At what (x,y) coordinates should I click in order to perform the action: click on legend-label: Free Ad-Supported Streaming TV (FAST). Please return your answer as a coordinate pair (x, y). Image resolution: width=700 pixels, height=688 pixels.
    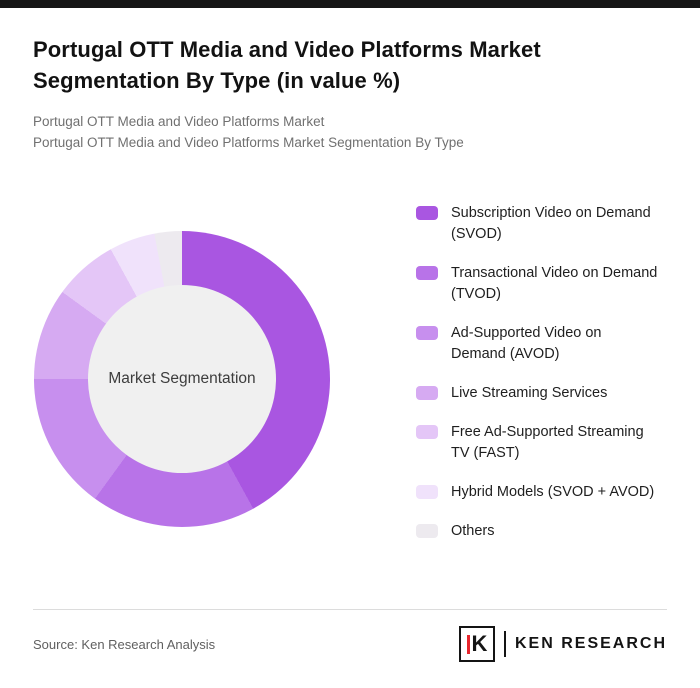
    Looking at the image, I should click on (547, 442).